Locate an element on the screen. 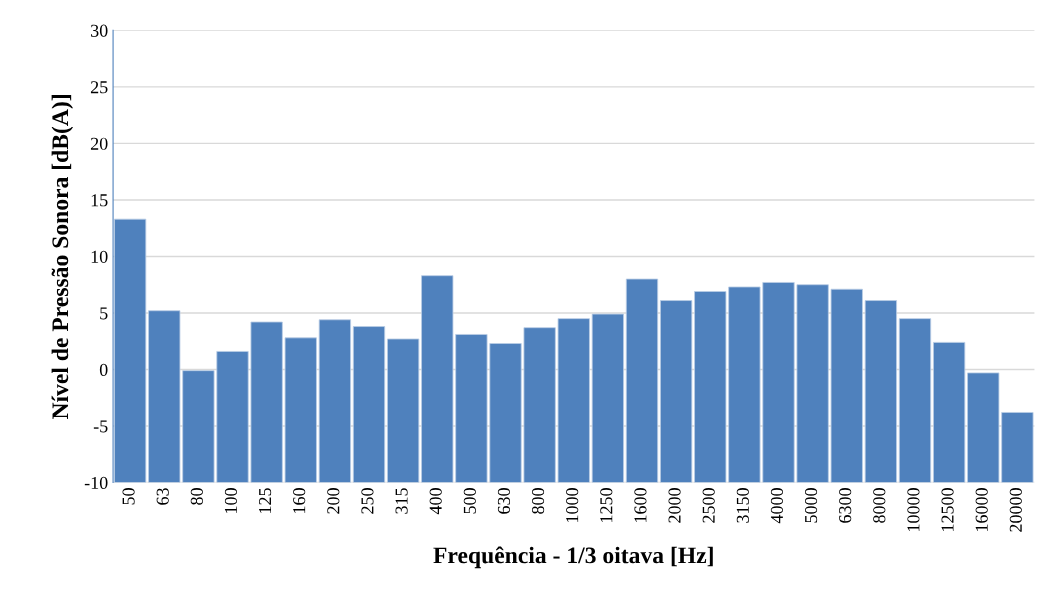  x-tick-label: 6300 is located at coordinates (845, 505).